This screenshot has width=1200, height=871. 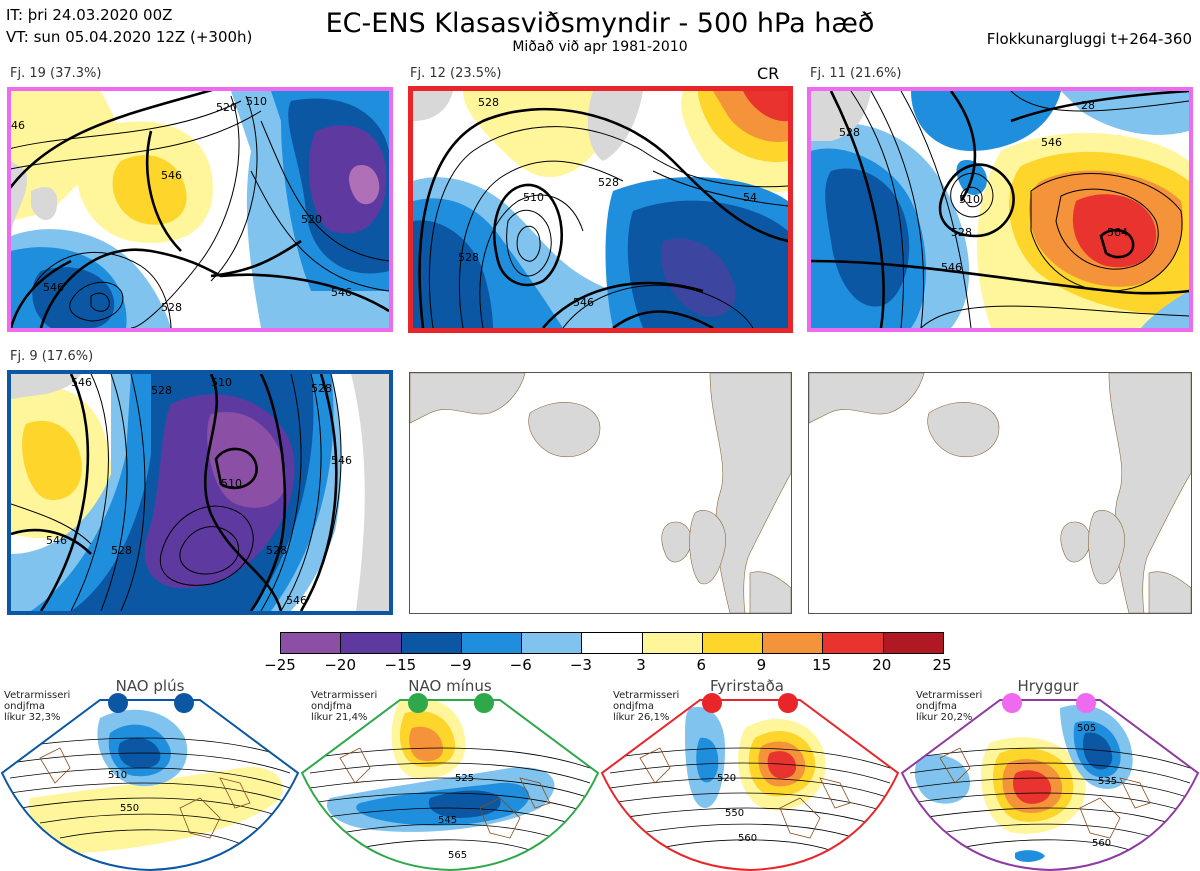 What do you see at coordinates (450, 785) in the screenshot?
I see `regime-map-nao-minus: 525 545 565` at bounding box center [450, 785].